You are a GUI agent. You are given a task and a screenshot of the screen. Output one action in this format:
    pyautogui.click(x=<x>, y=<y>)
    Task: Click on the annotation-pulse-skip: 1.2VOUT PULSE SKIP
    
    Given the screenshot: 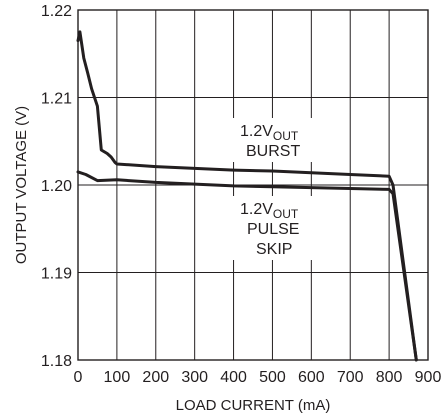 What is the action you would take?
    pyautogui.click(x=273, y=228)
    